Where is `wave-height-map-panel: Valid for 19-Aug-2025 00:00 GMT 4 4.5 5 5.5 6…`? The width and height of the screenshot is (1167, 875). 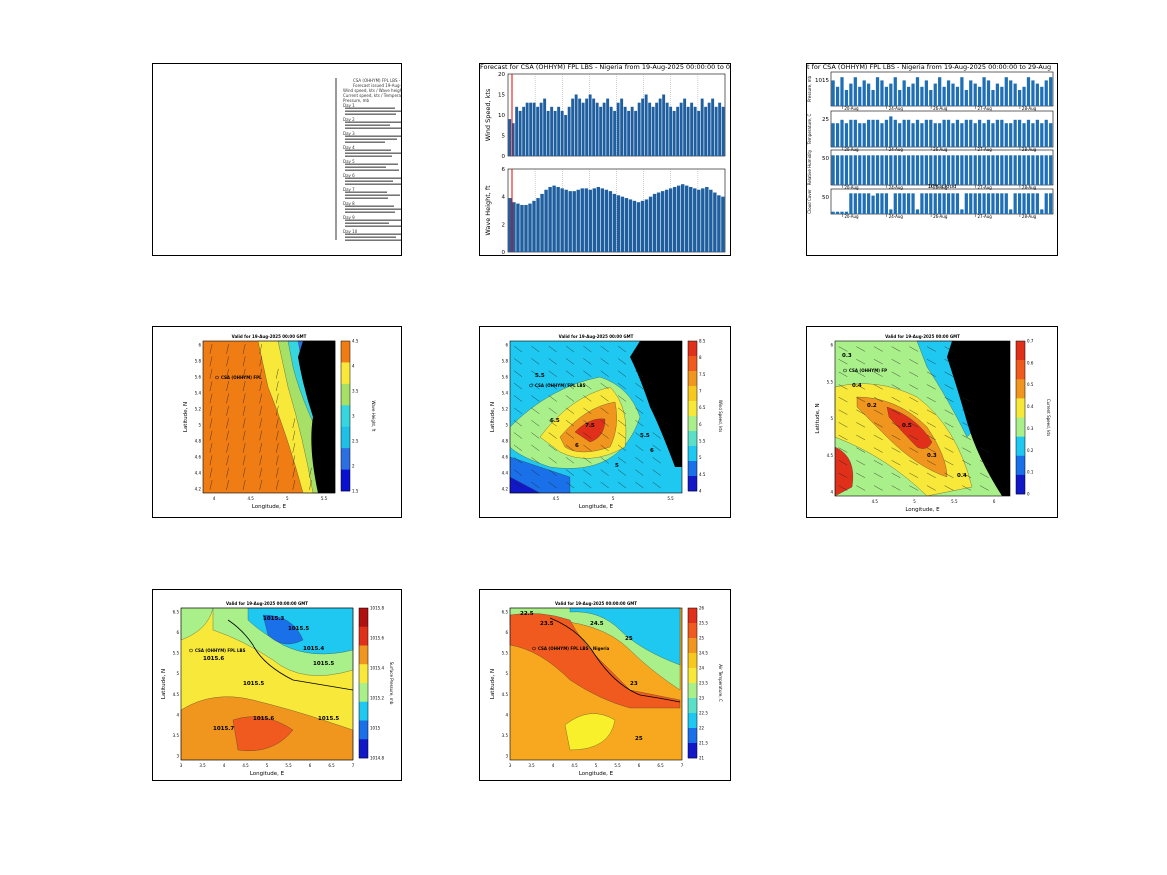 wave-height-map-panel: Valid for 19-Aug-2025 00:00 GMT 4 4.5 5 5.5 6… is located at coordinates (277, 422).